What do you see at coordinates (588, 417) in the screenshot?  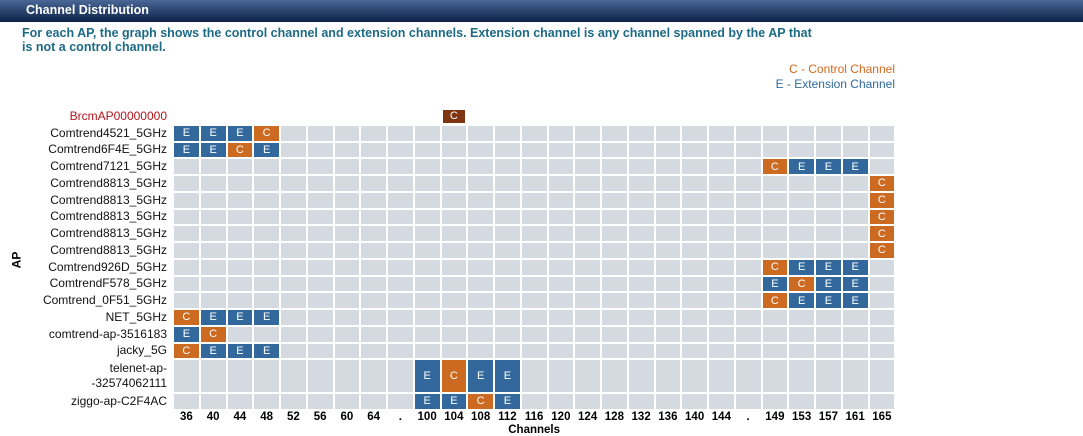 I see `channel-label: 124` at bounding box center [588, 417].